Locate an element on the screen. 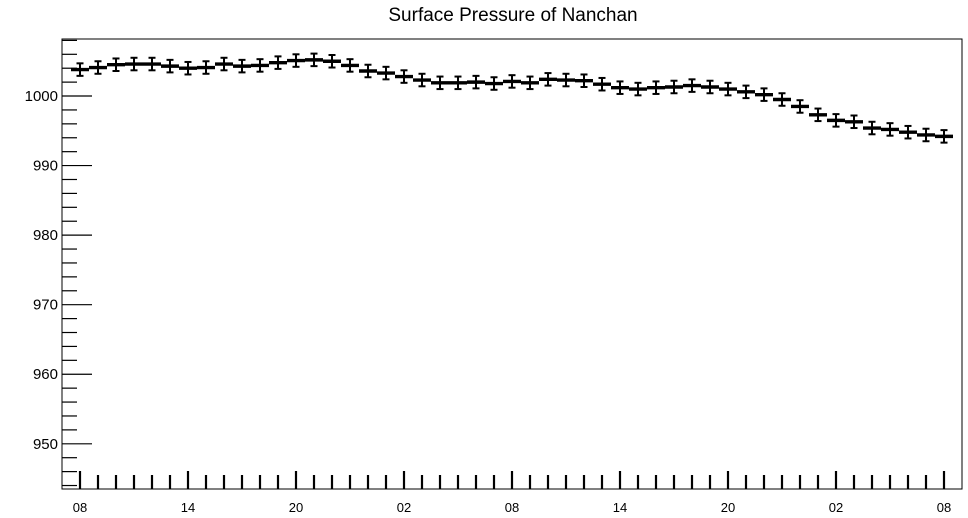 The image size is (968, 518). y-tick-label: 970 is located at coordinates (45, 305).